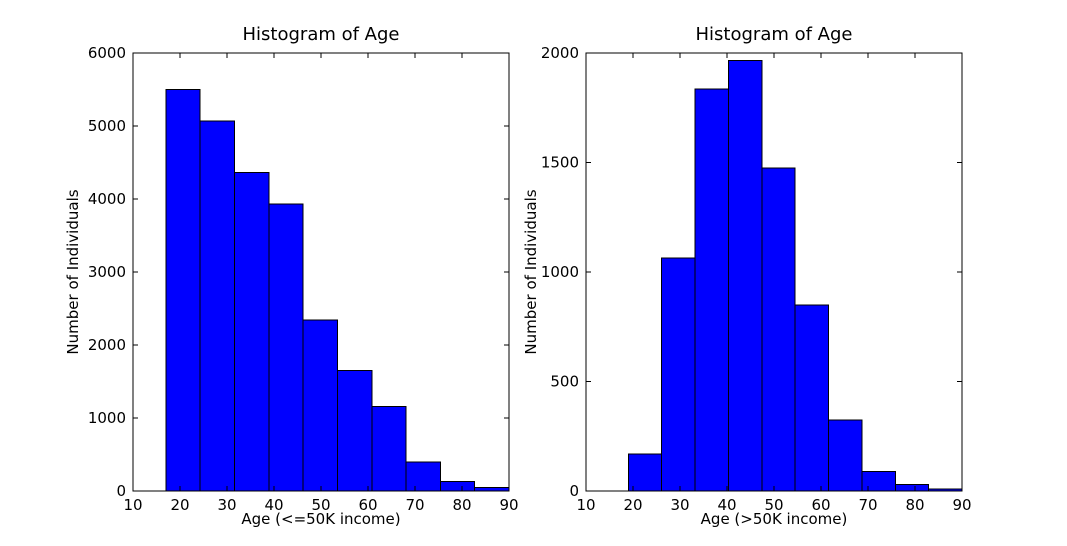  Describe the element at coordinates (530, 272) in the screenshot. I see `right-plot-ylabel: Number of Individuals` at that location.